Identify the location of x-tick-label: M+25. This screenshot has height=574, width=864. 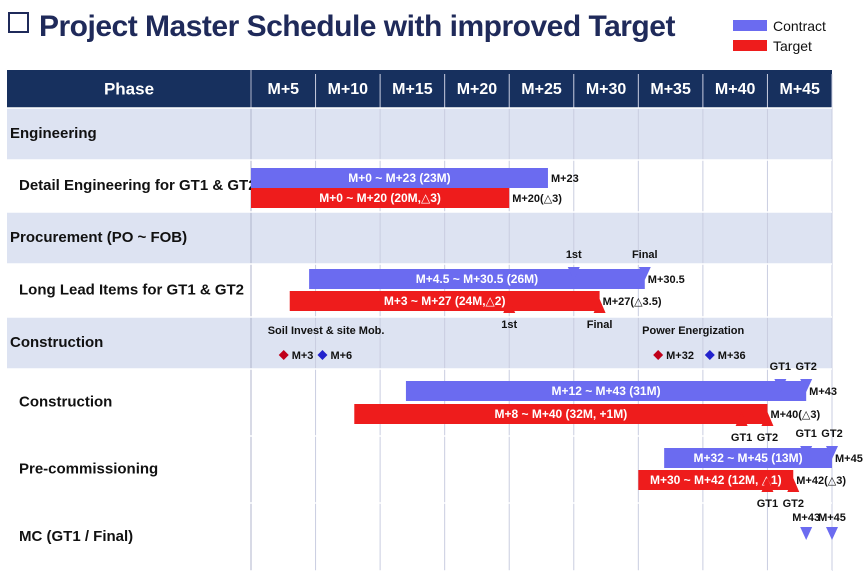
(541, 89).